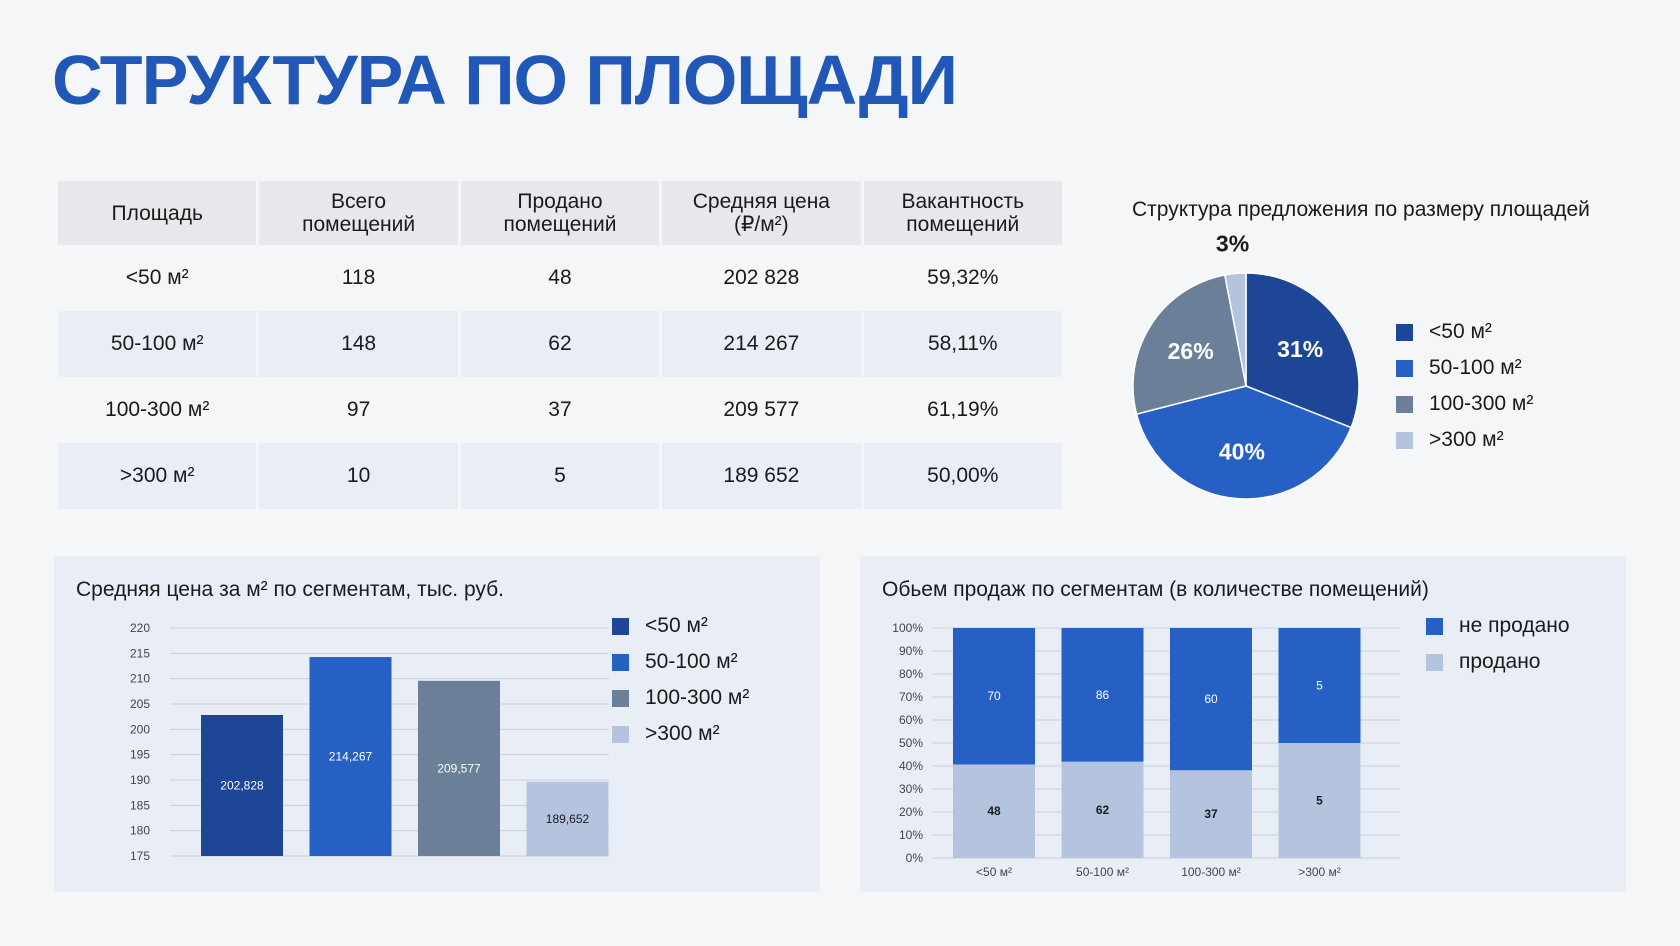 This screenshot has height=946, width=1680. What do you see at coordinates (560, 213) in the screenshot?
I see `table-header-2: Продано помещений` at bounding box center [560, 213].